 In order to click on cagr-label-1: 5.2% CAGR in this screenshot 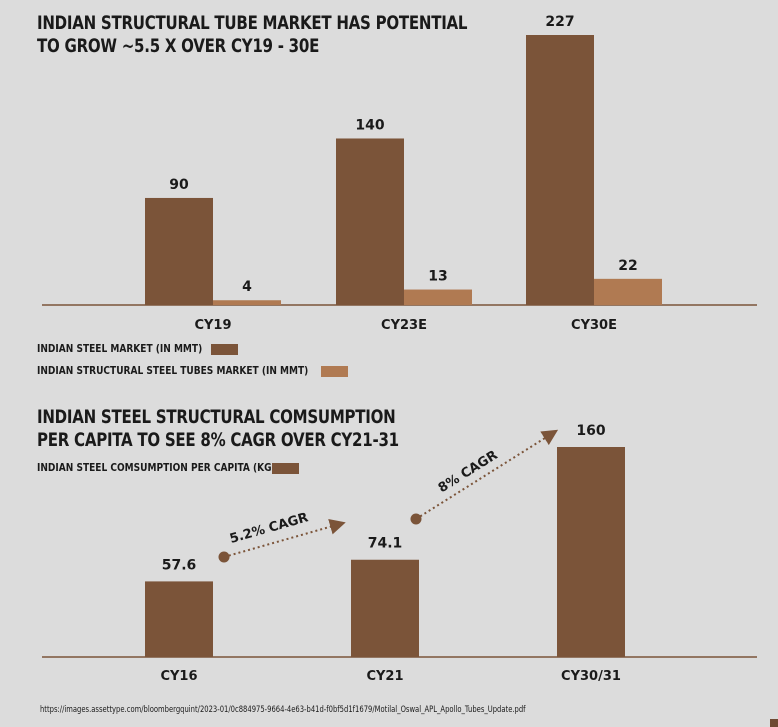, I will do `click(269, 528)`.